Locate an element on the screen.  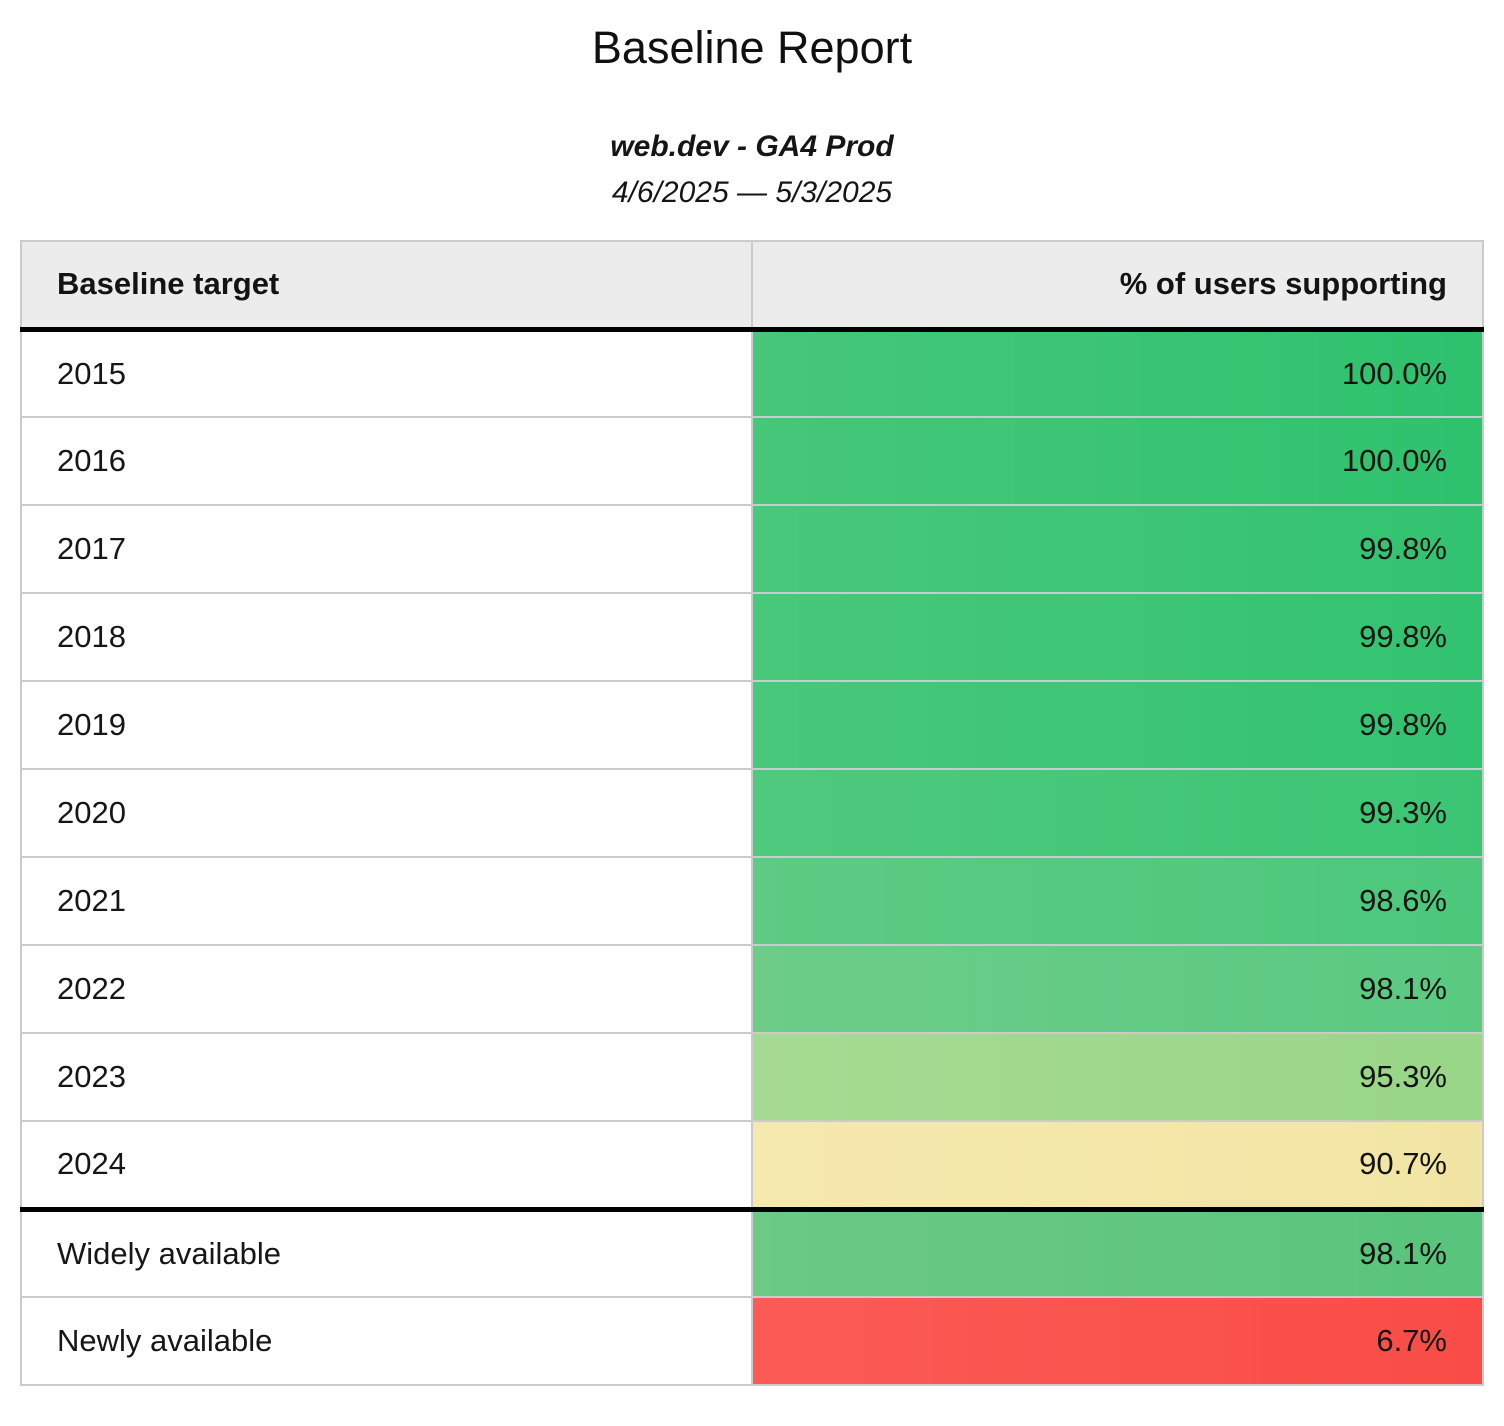
table-header: Baseline target % of users supporting is located at coordinates (752, 286).